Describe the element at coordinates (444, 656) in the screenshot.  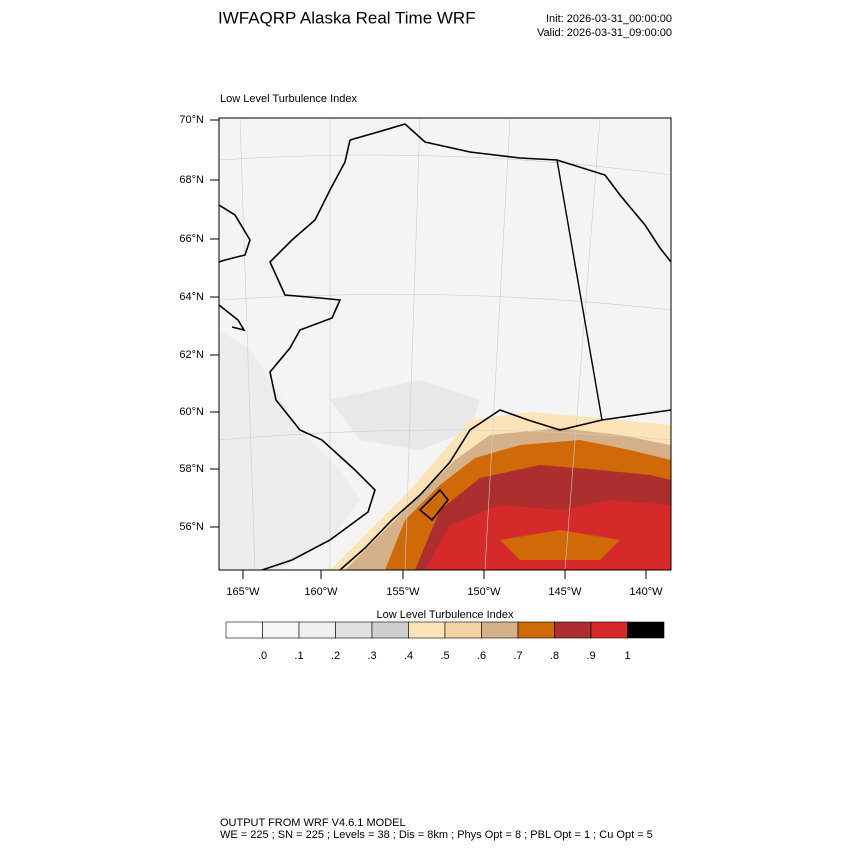
I see `colorbar-label: .5` at that location.